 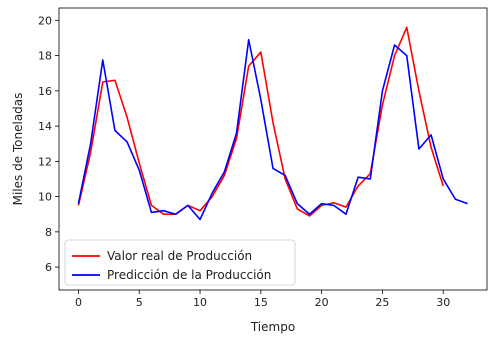 I want to click on legend-box, so click(x=180, y=262).